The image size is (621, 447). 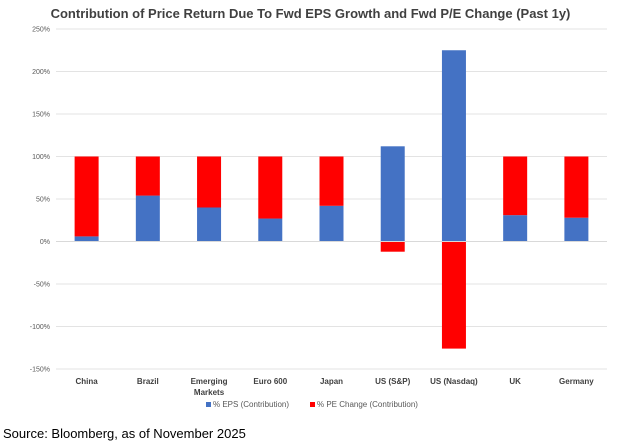 I want to click on x-tick-label: Markets, so click(x=209, y=392).